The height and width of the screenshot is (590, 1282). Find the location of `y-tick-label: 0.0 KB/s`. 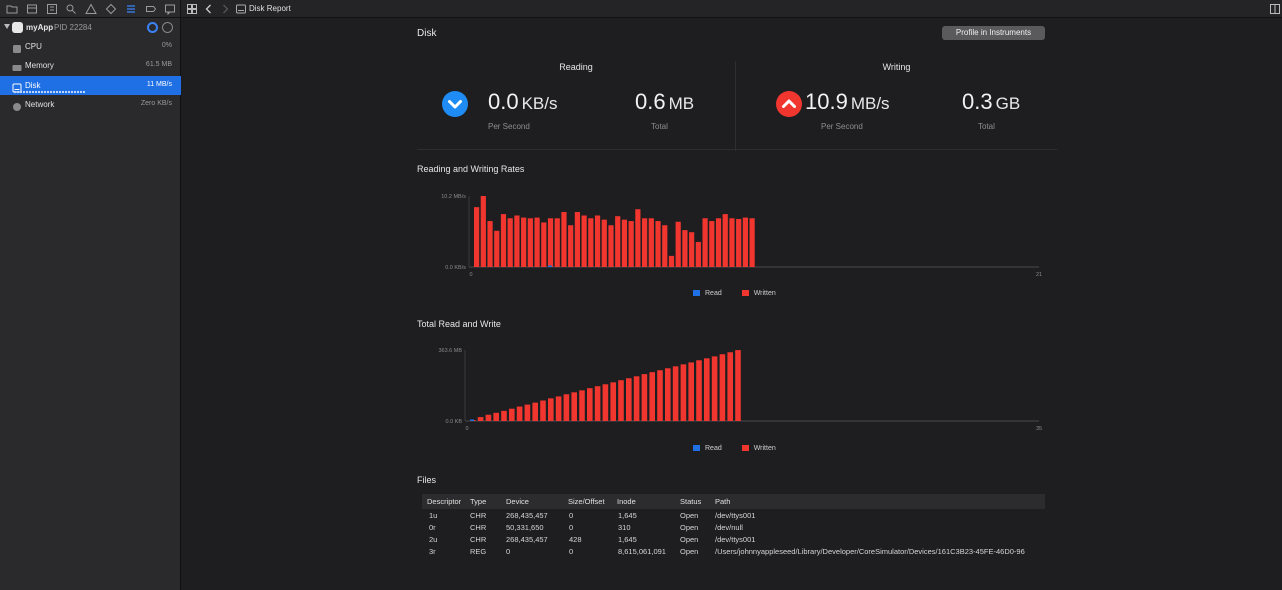

y-tick-label: 0.0 KB/s is located at coordinates (455, 268).